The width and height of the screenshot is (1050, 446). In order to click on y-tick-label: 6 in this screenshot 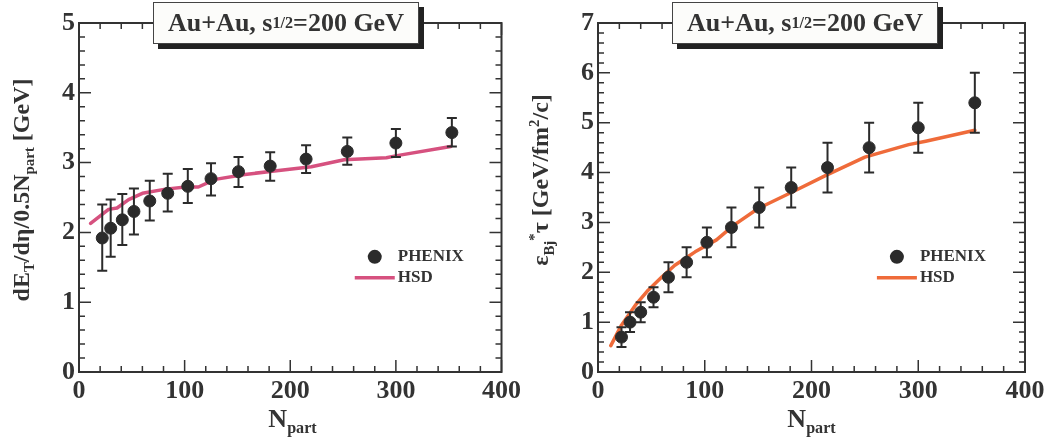, I will do `click(587, 71)`.